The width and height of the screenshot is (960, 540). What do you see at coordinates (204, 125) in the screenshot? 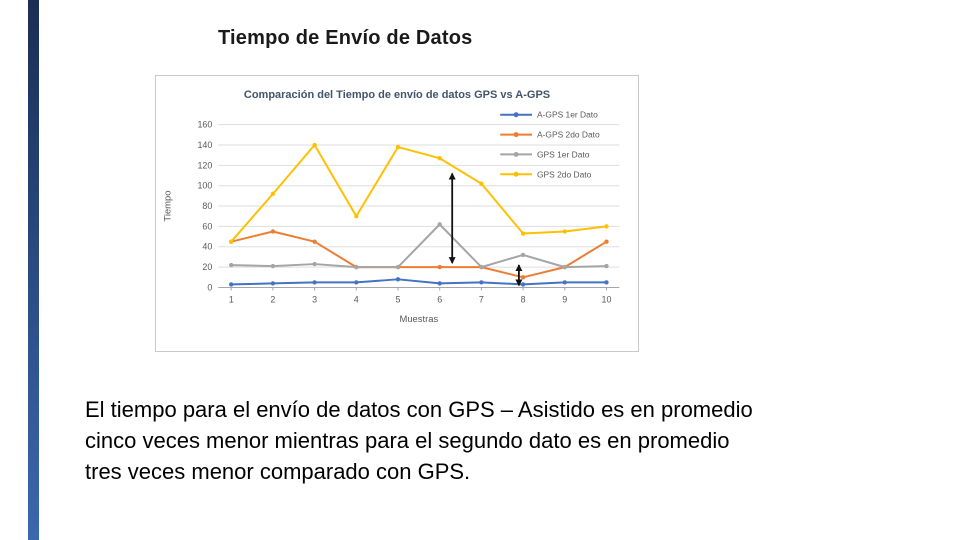
I see `y-tick-label: 160` at bounding box center [204, 125].